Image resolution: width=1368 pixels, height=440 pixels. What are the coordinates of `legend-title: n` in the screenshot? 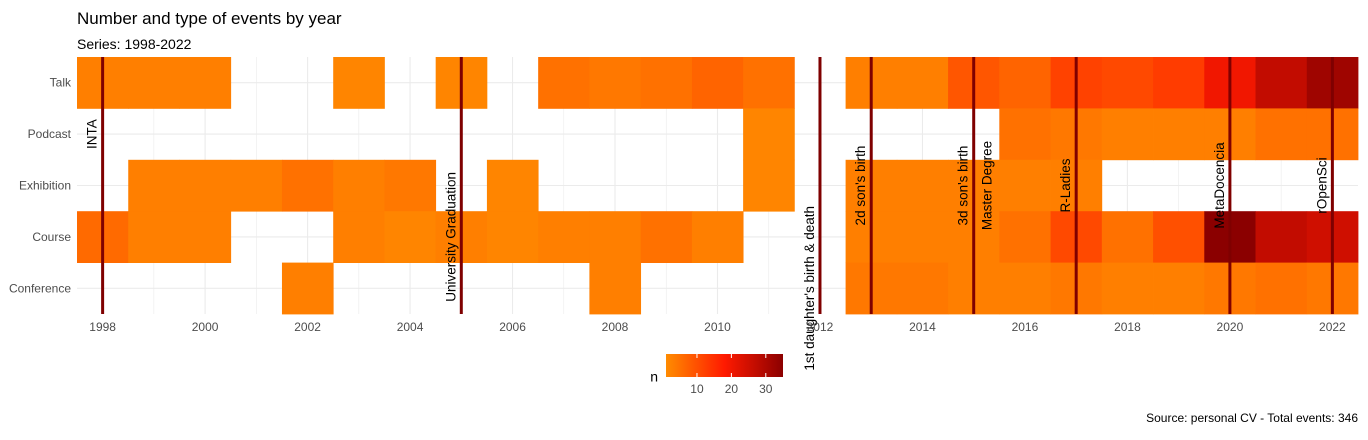 It's located at (654, 377).